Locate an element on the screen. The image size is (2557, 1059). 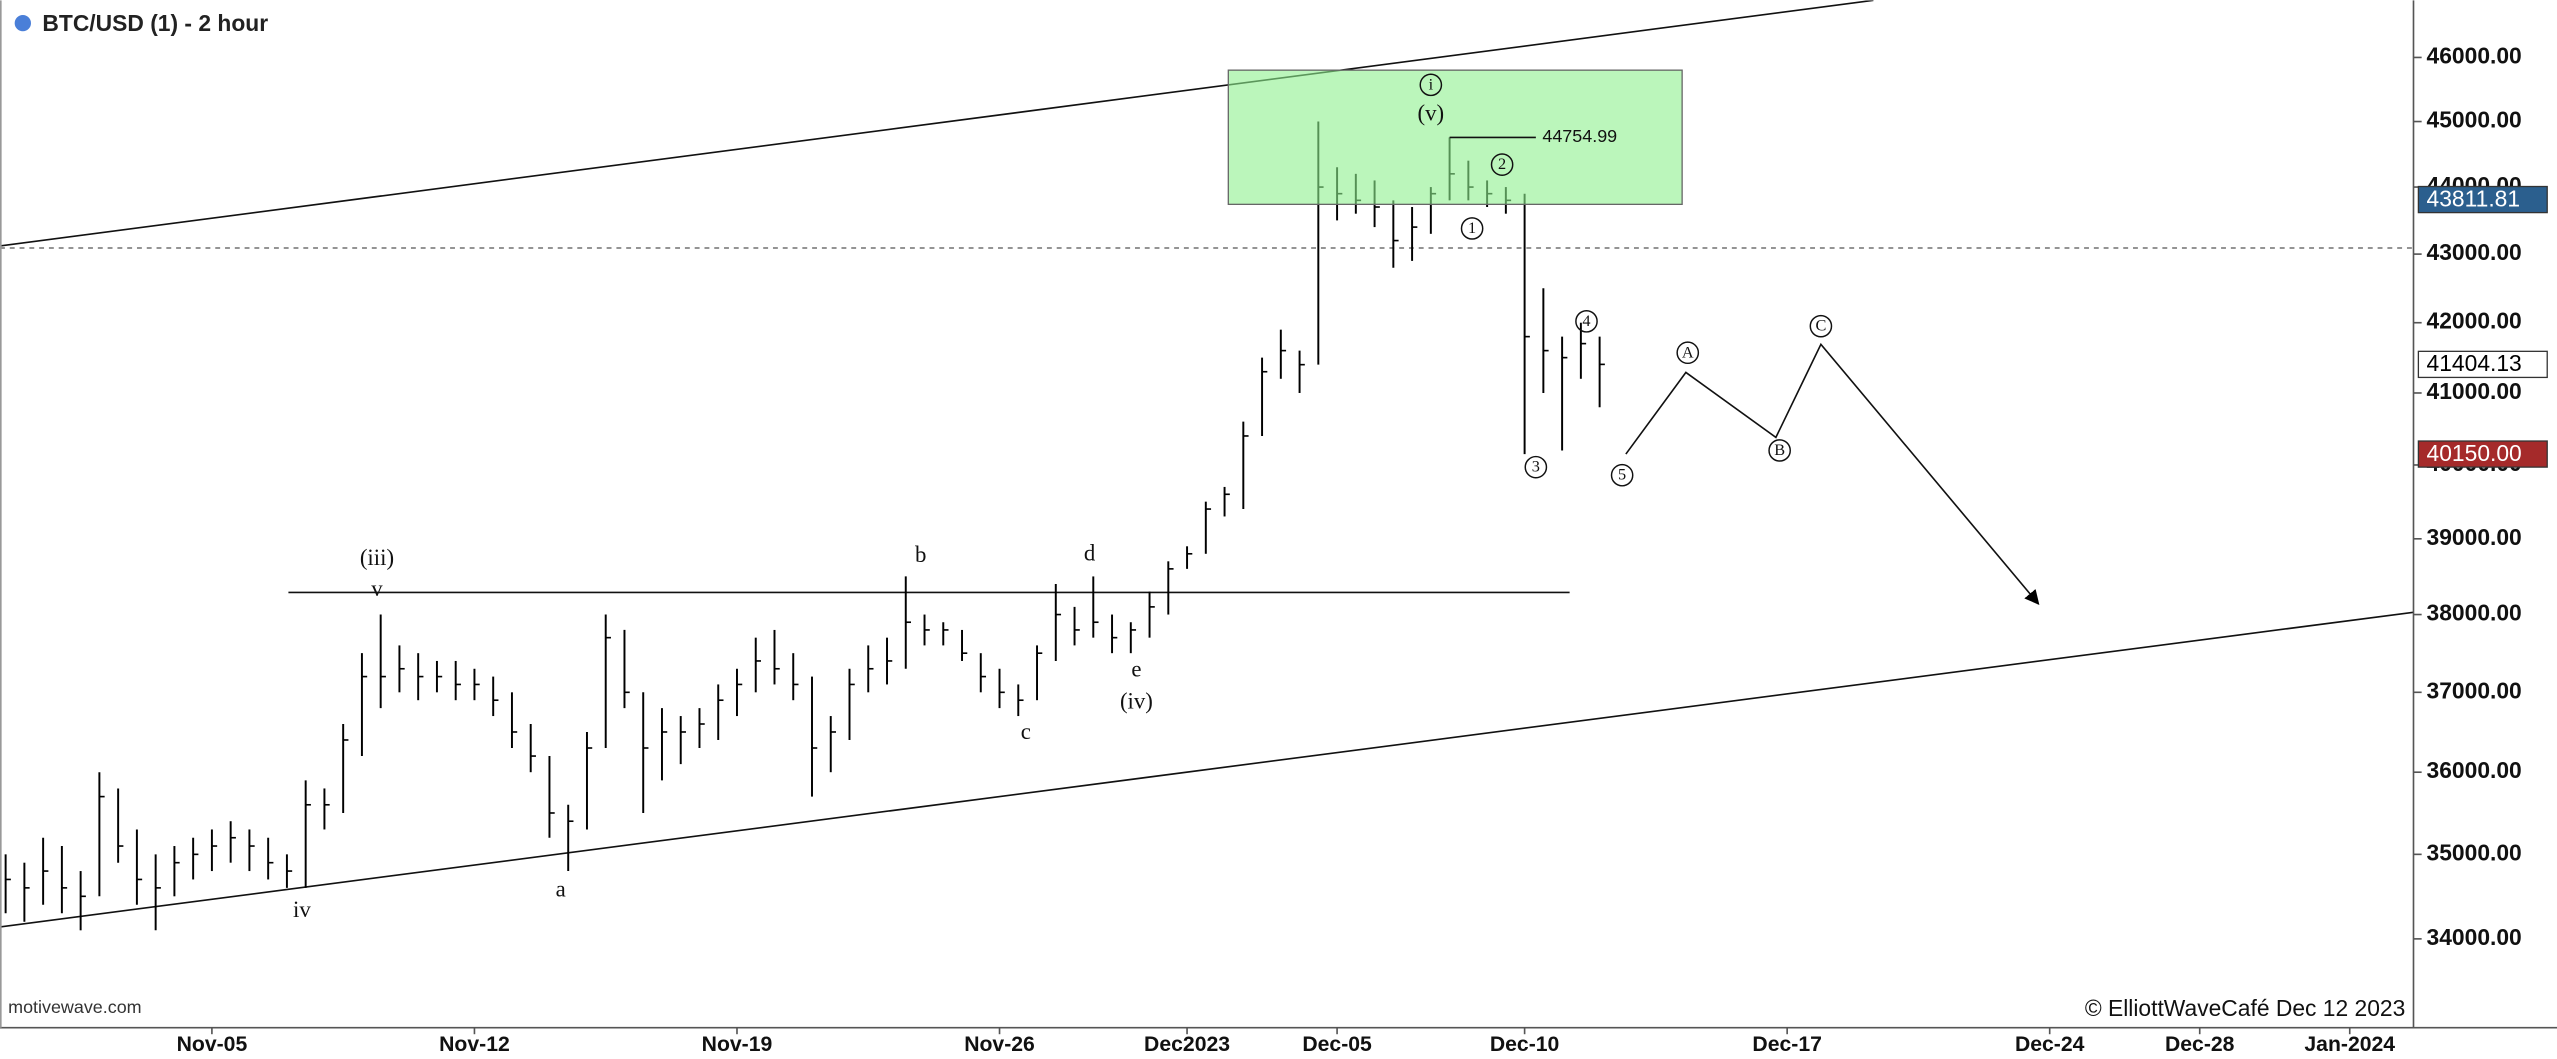
wave-label: 2 is located at coordinates (1502, 163).